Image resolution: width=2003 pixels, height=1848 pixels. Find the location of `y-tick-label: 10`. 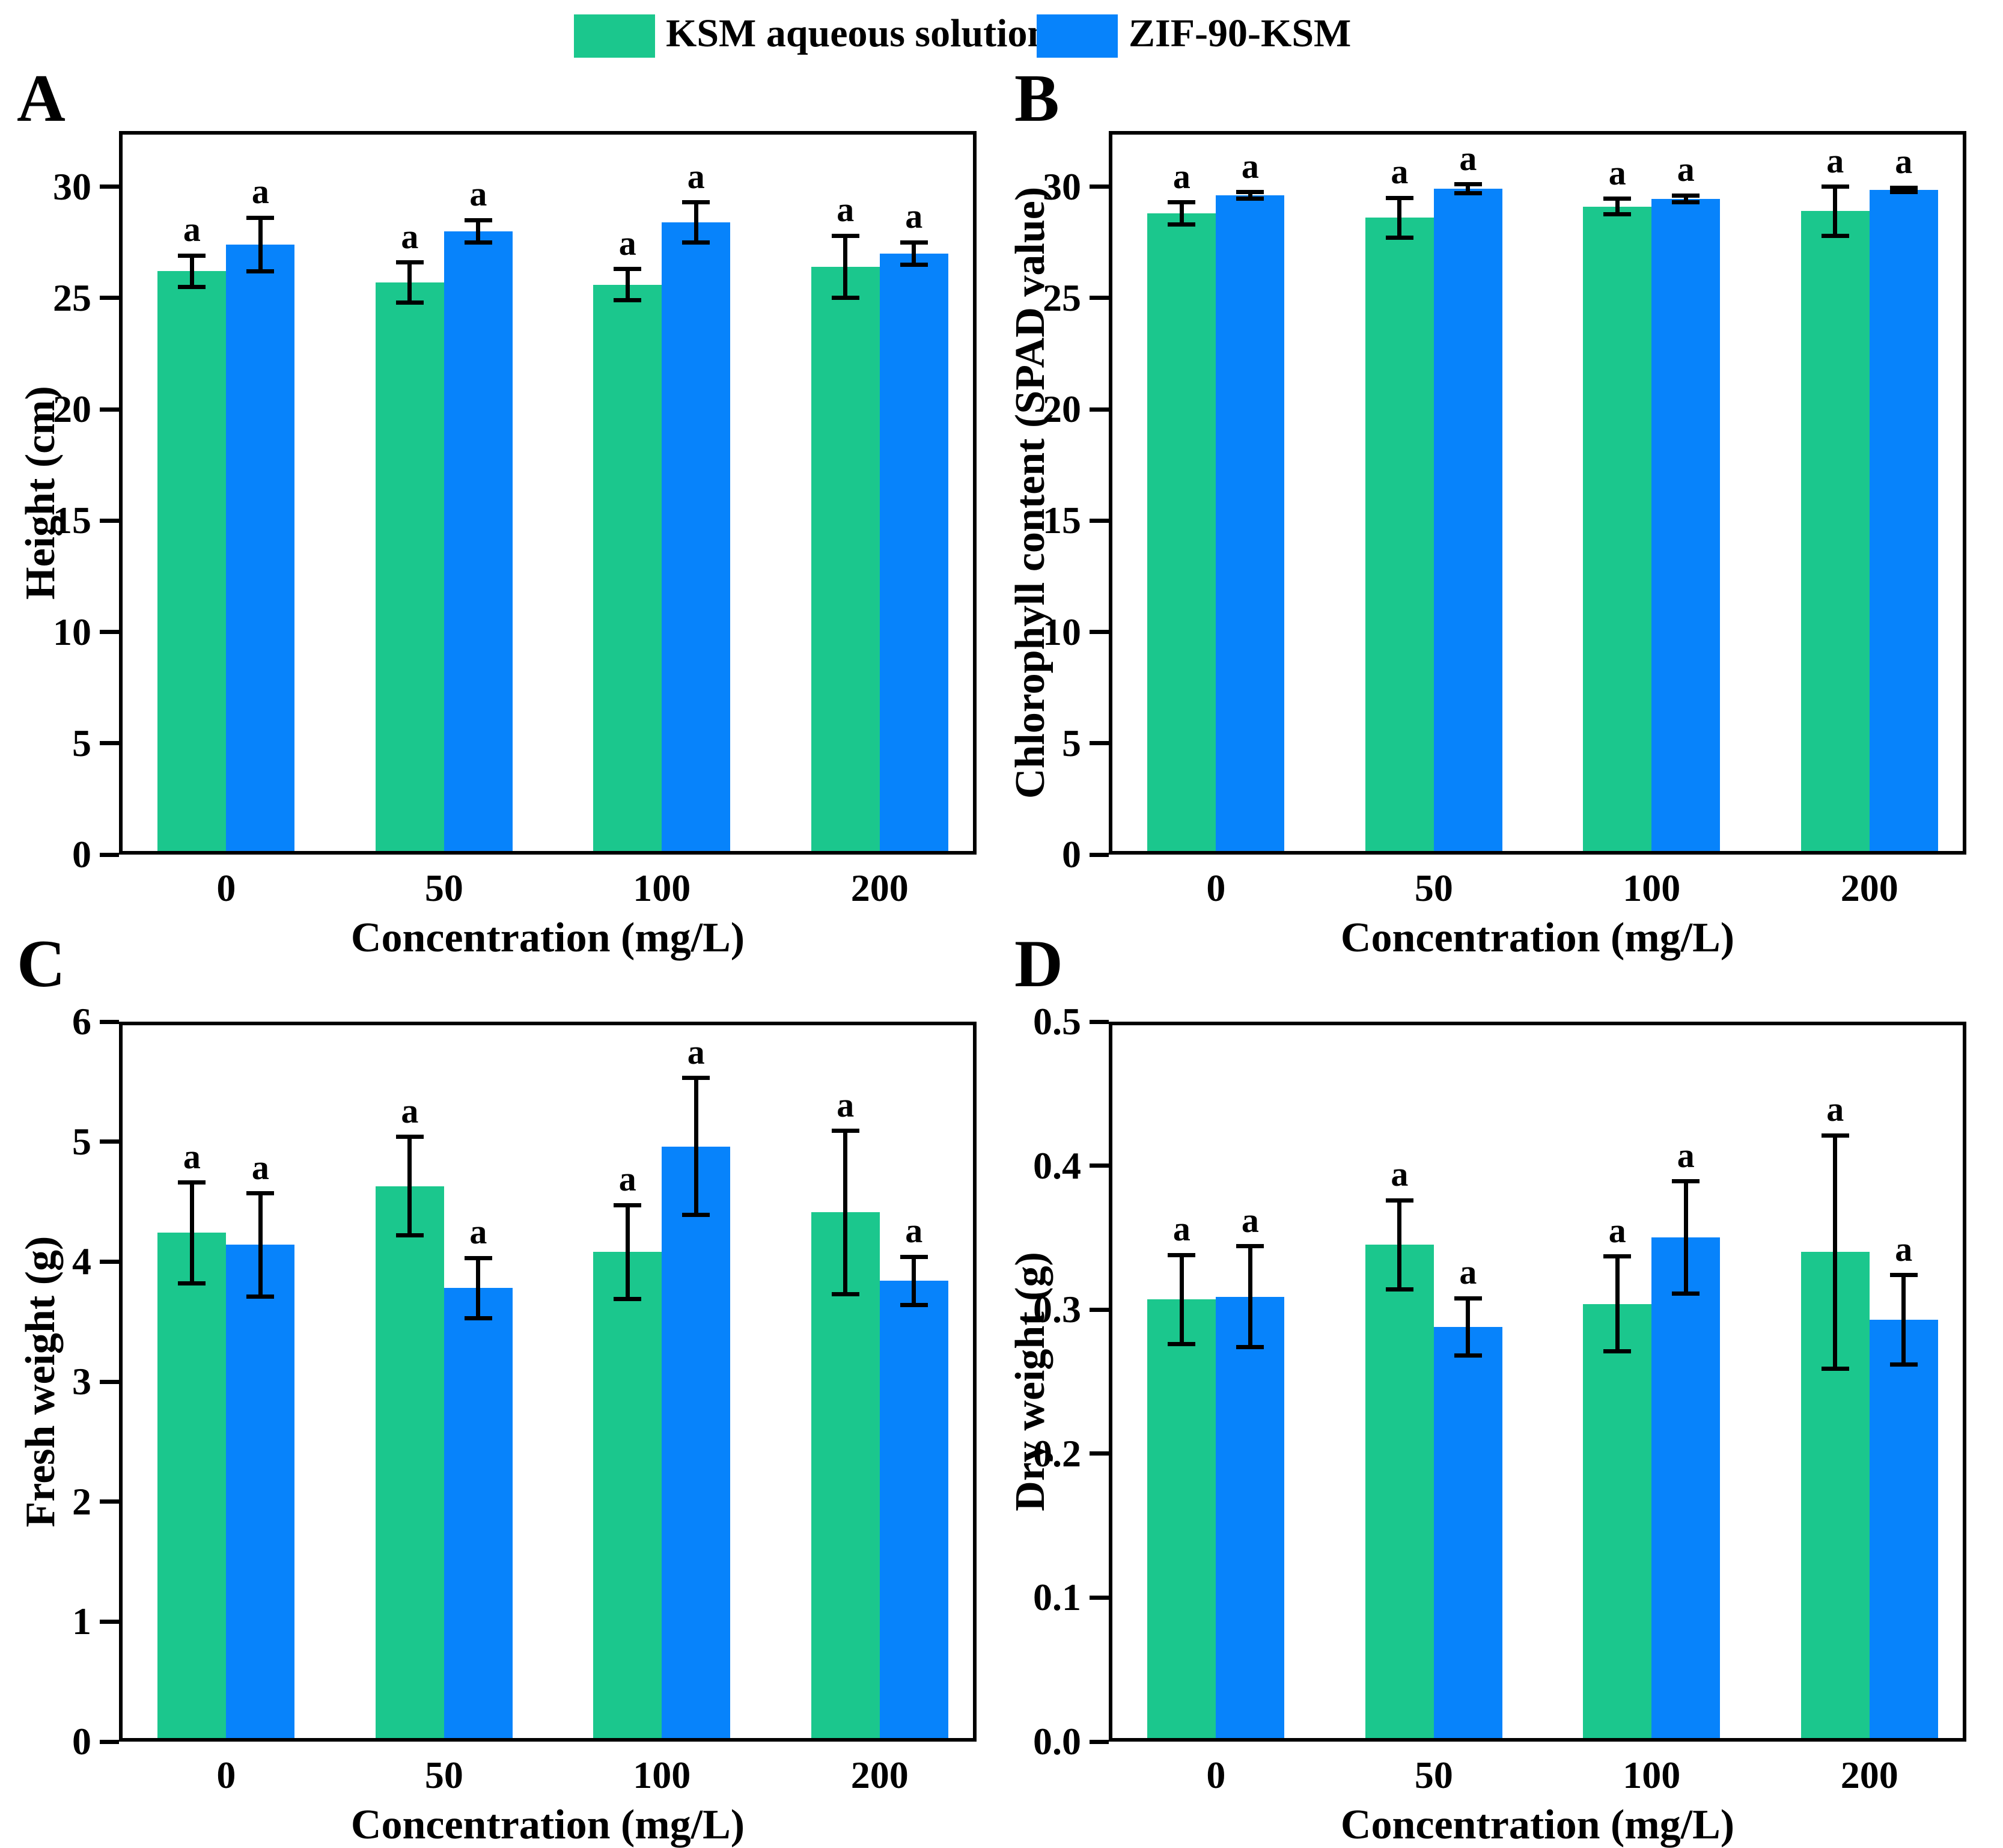

y-tick-label: 10 is located at coordinates (72, 631).